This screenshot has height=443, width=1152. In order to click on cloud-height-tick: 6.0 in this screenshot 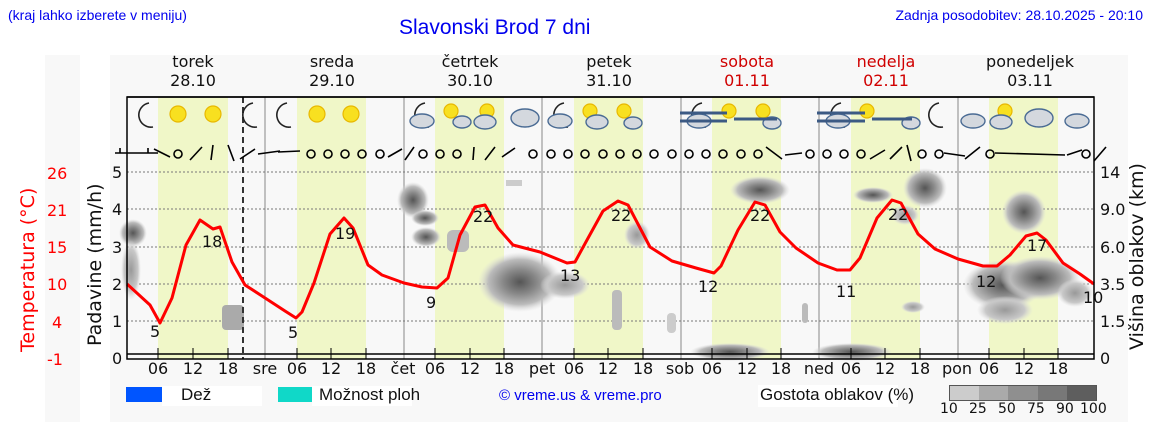, I will do `click(1113, 247)`.